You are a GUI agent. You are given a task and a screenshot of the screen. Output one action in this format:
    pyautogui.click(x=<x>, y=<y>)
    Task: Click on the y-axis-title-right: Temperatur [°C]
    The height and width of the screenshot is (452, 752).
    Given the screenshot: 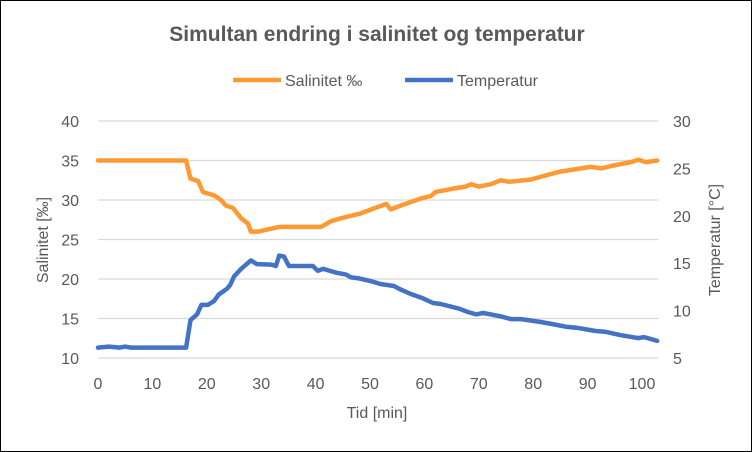 What is the action you would take?
    pyautogui.click(x=715, y=240)
    